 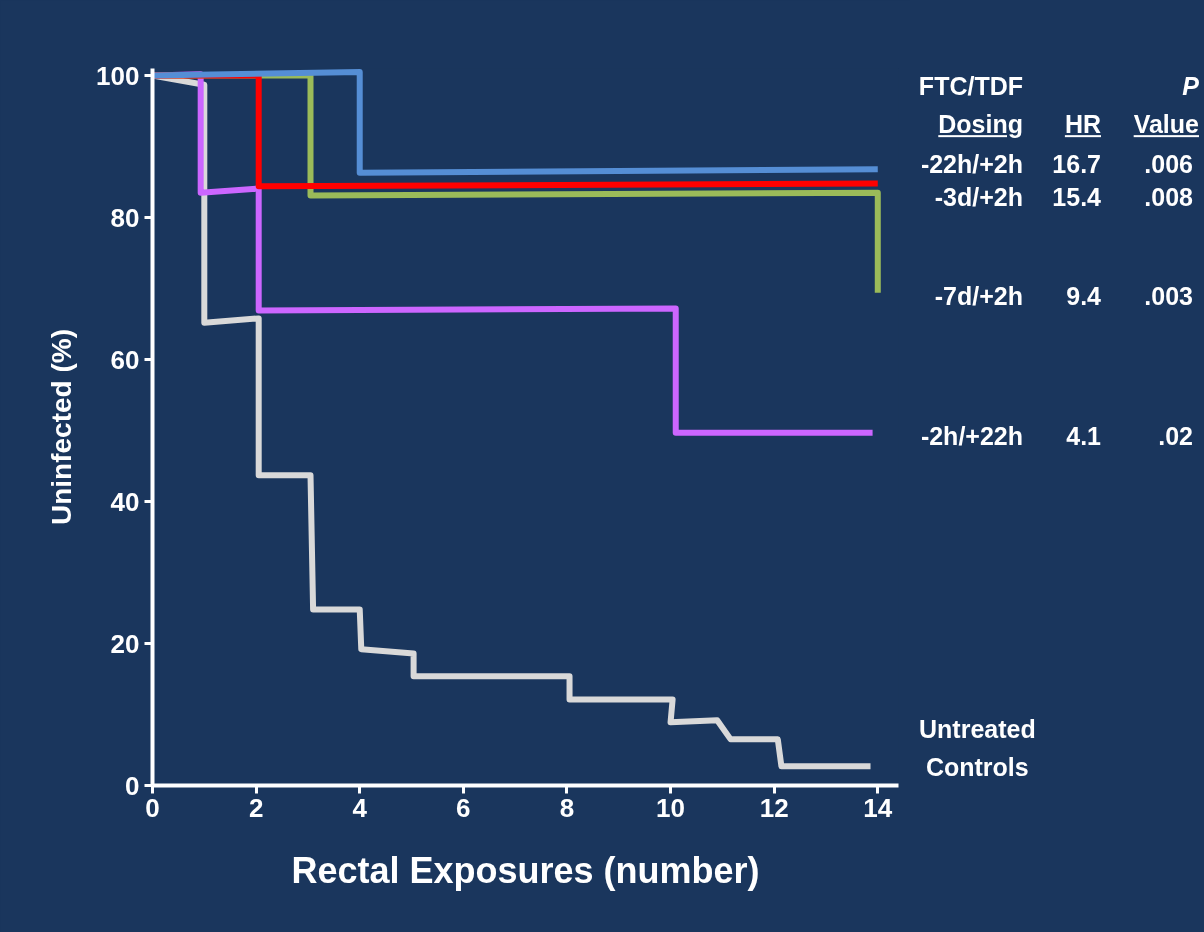 What do you see at coordinates (567, 807) in the screenshot?
I see `x-tick-label: 8` at bounding box center [567, 807].